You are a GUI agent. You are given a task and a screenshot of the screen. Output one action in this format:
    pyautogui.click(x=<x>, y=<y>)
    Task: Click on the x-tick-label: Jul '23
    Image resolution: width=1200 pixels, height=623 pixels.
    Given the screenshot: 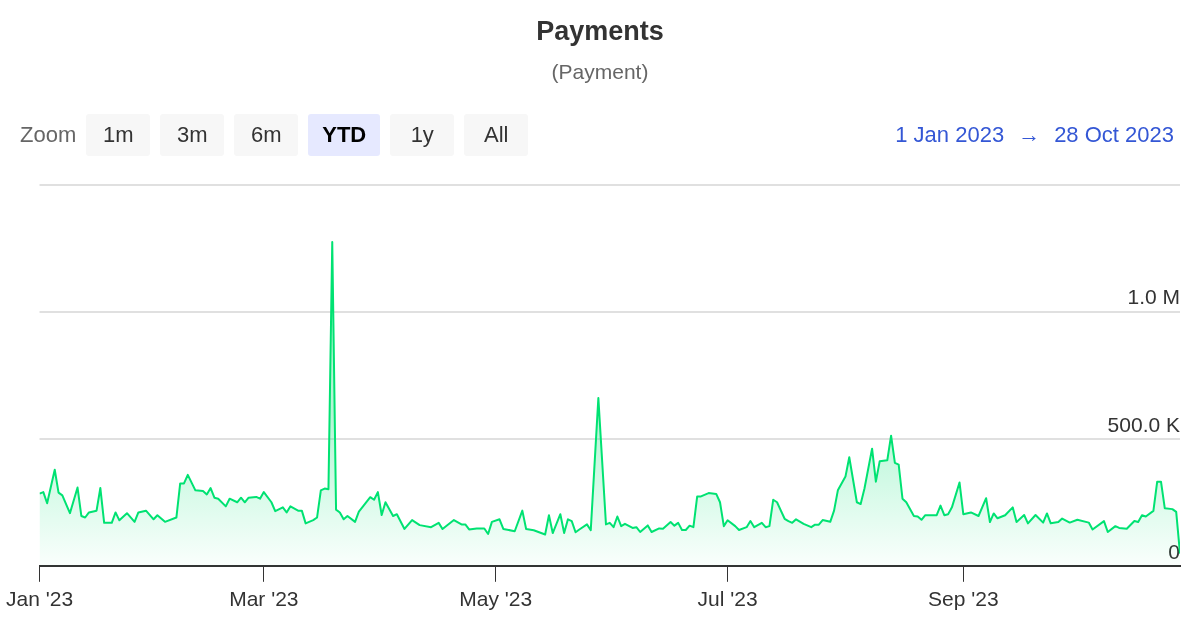 What is the action you would take?
    pyautogui.click(x=727, y=599)
    